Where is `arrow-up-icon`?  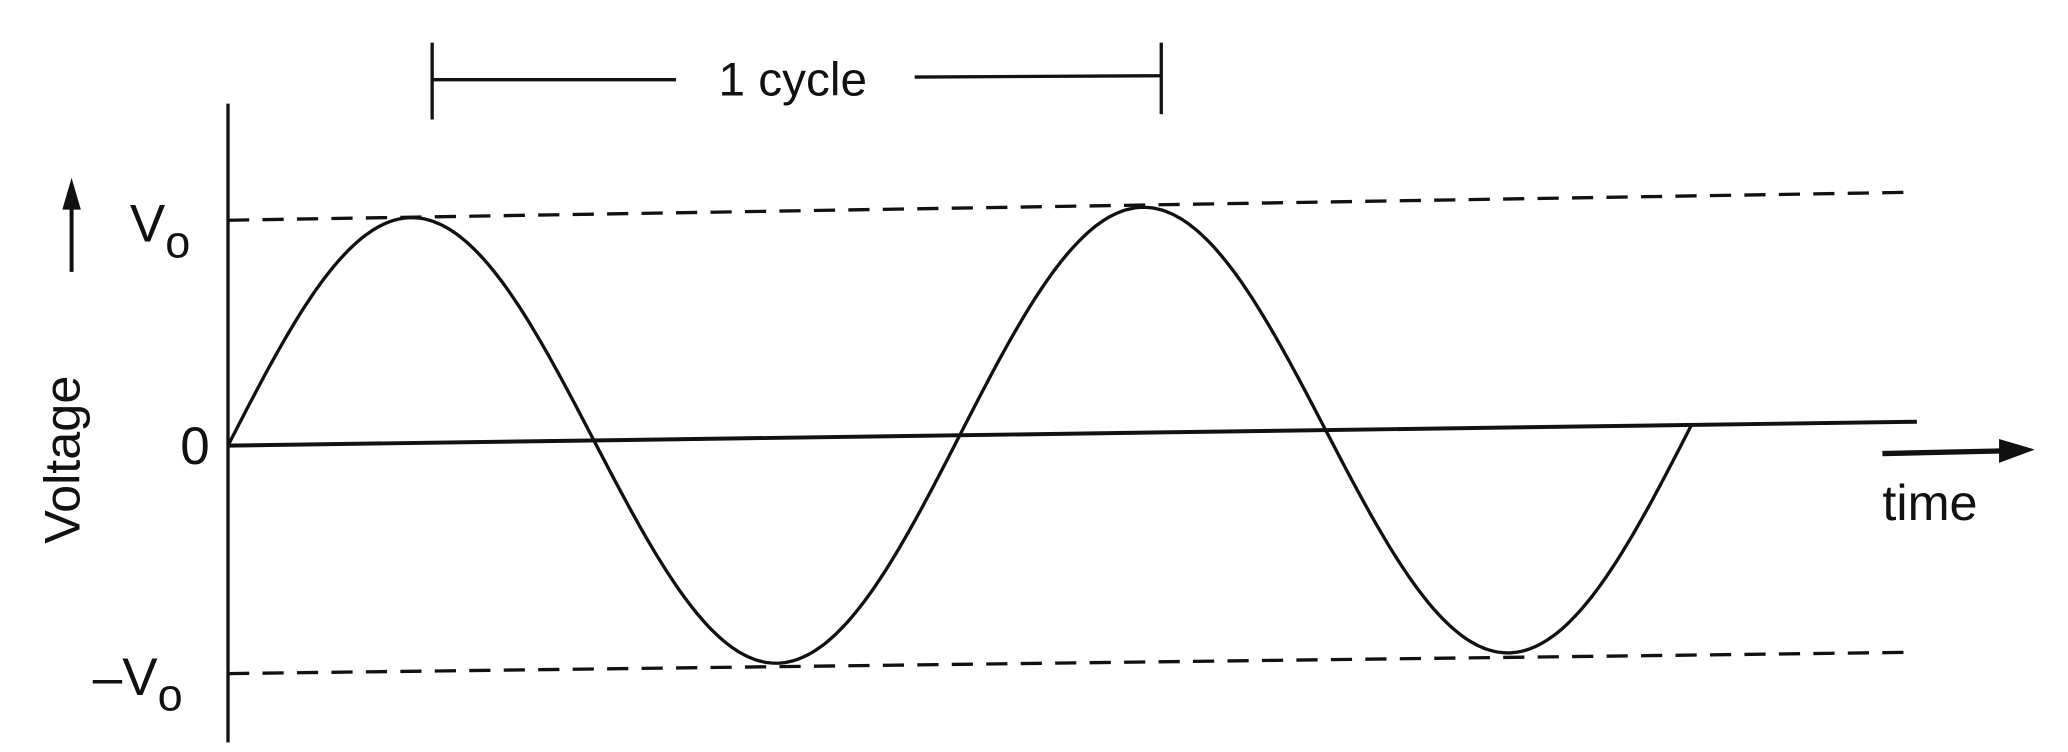 arrow-up-icon is located at coordinates (71, 224).